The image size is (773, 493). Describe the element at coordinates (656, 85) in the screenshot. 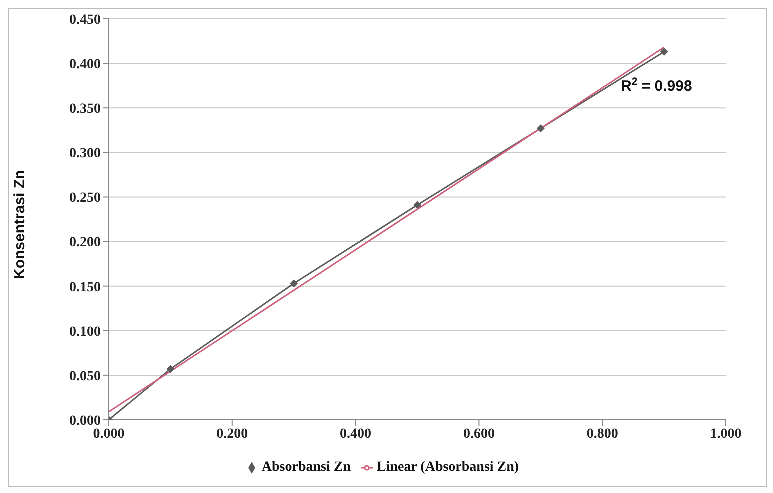

I see `annotation: R$^{2}$ = 0.998` at that location.